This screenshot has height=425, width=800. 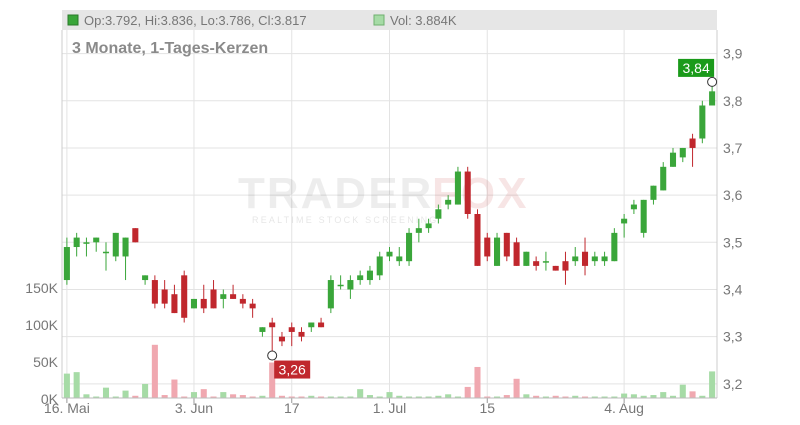 What do you see at coordinates (345, 220) in the screenshot?
I see `watermark-tagline: REALTIME STOCK SCREENING` at bounding box center [345, 220].